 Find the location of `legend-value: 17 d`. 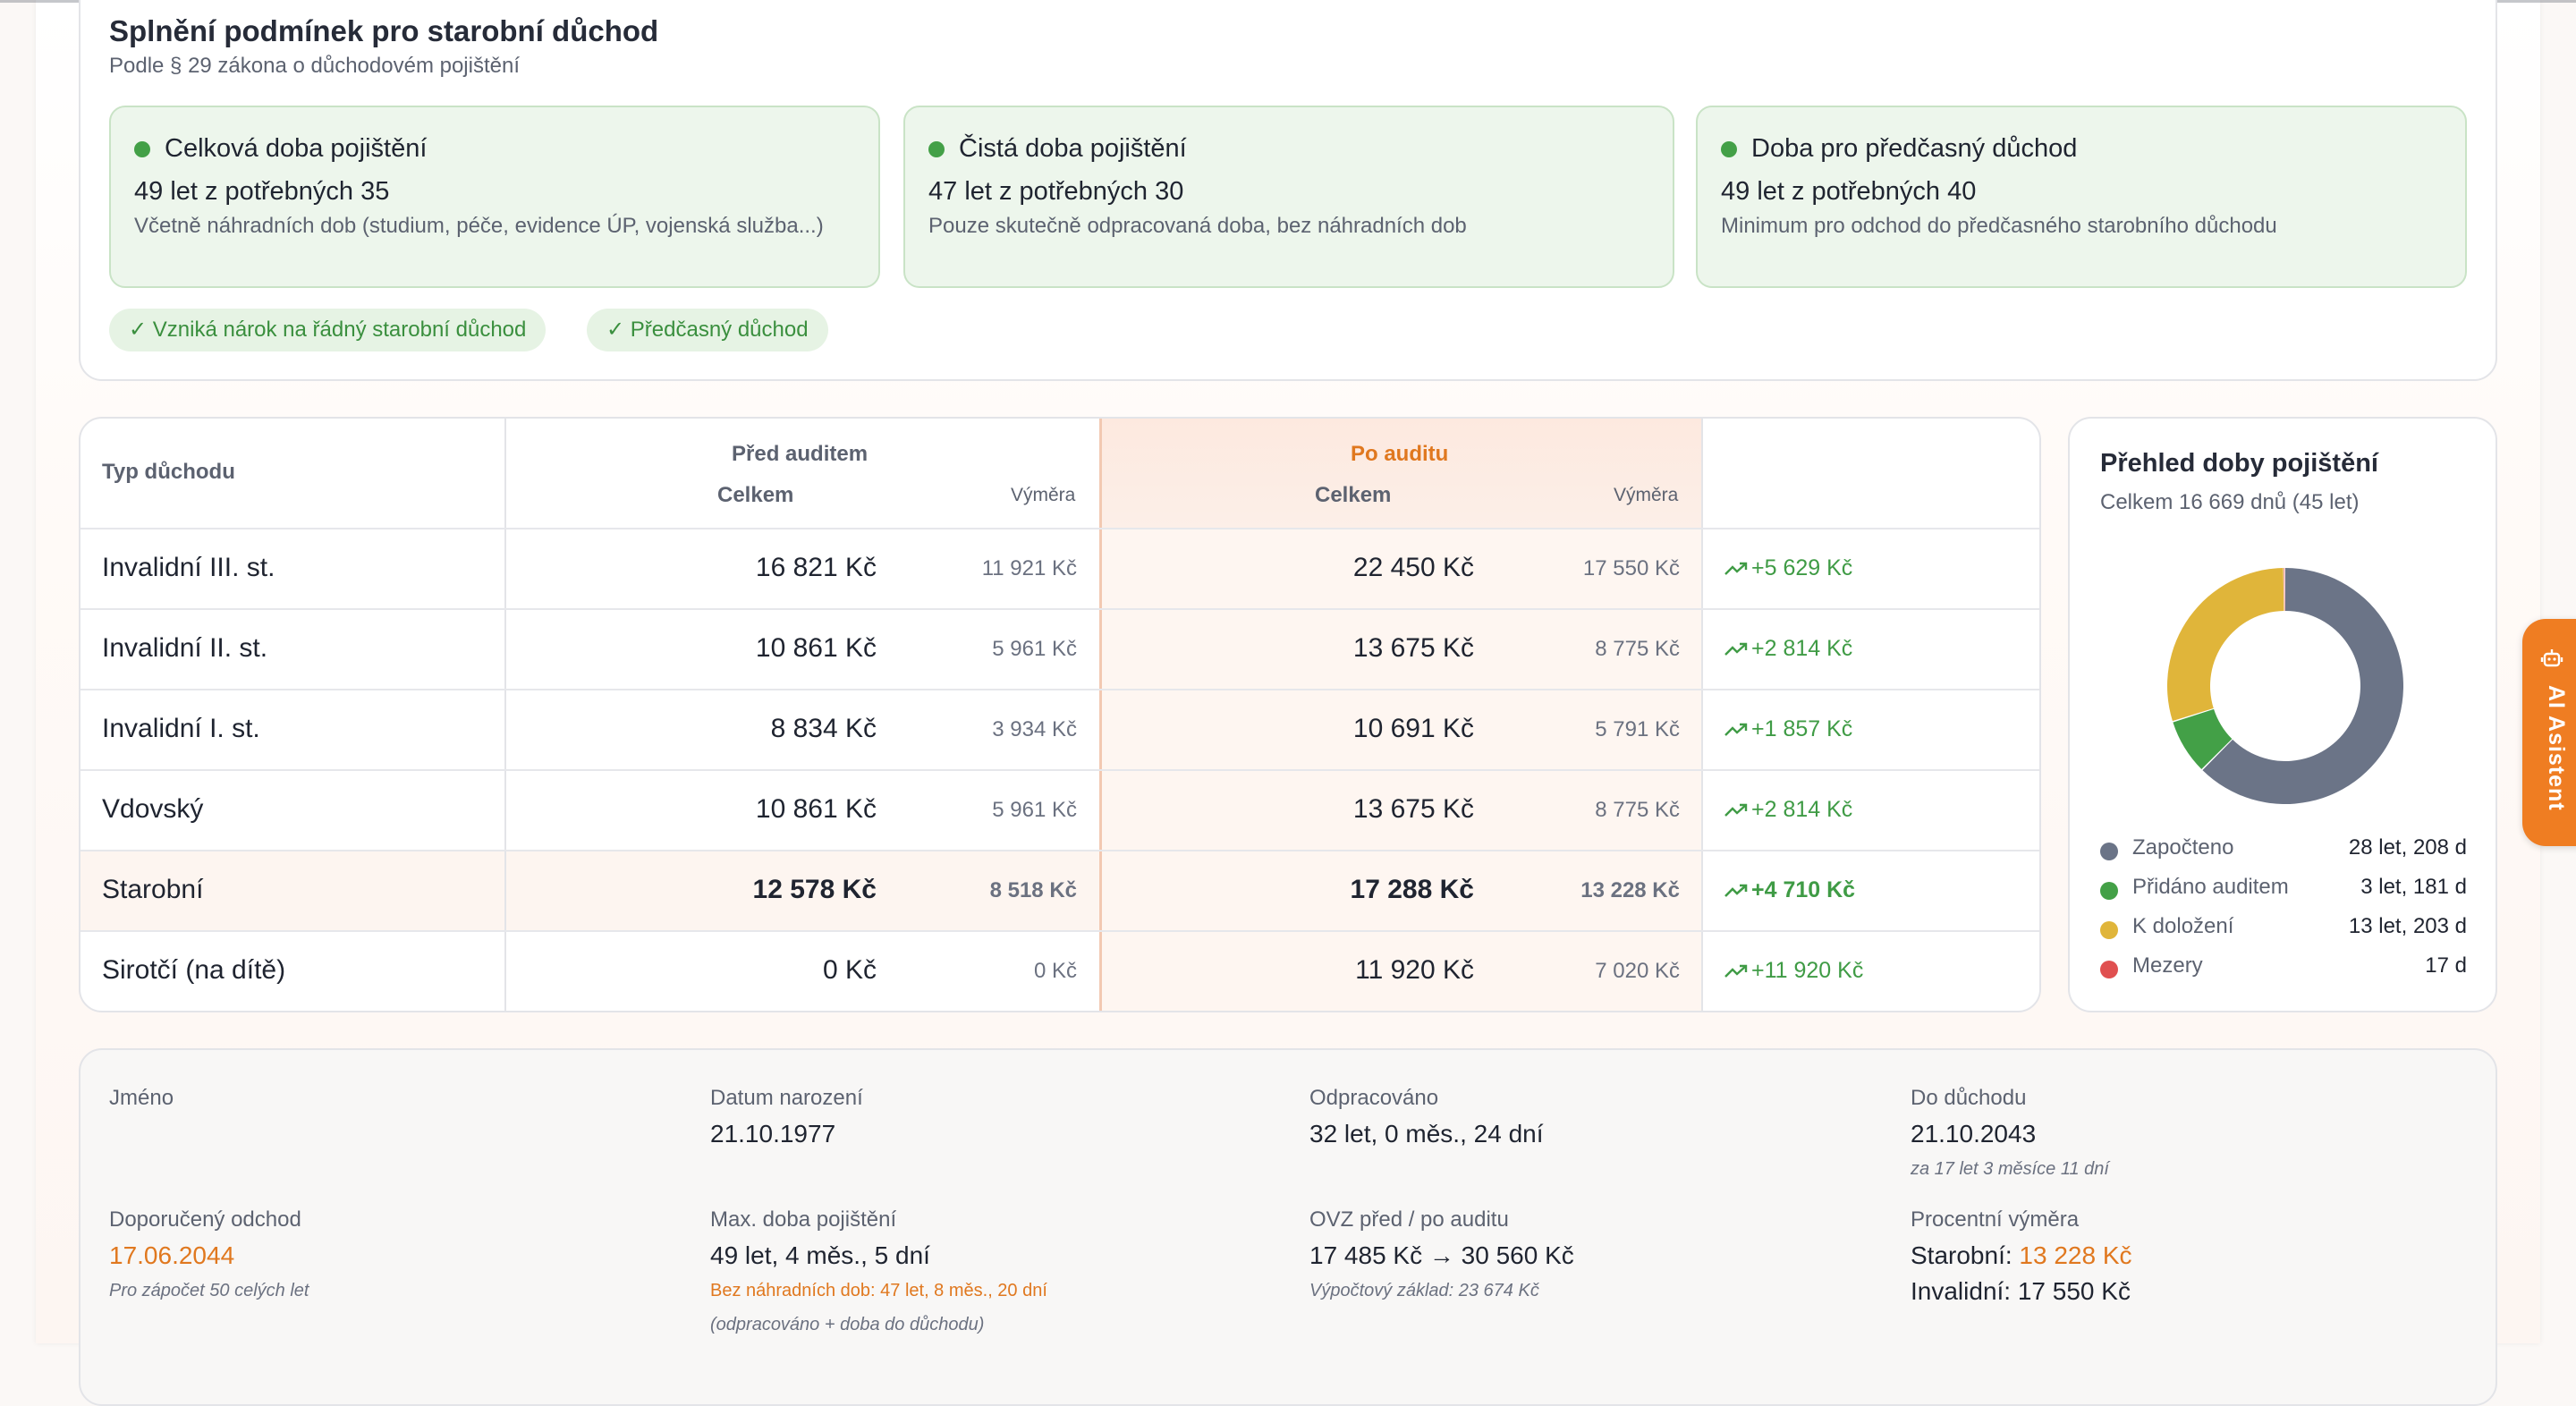

legend-value: 17 d is located at coordinates (2446, 966).